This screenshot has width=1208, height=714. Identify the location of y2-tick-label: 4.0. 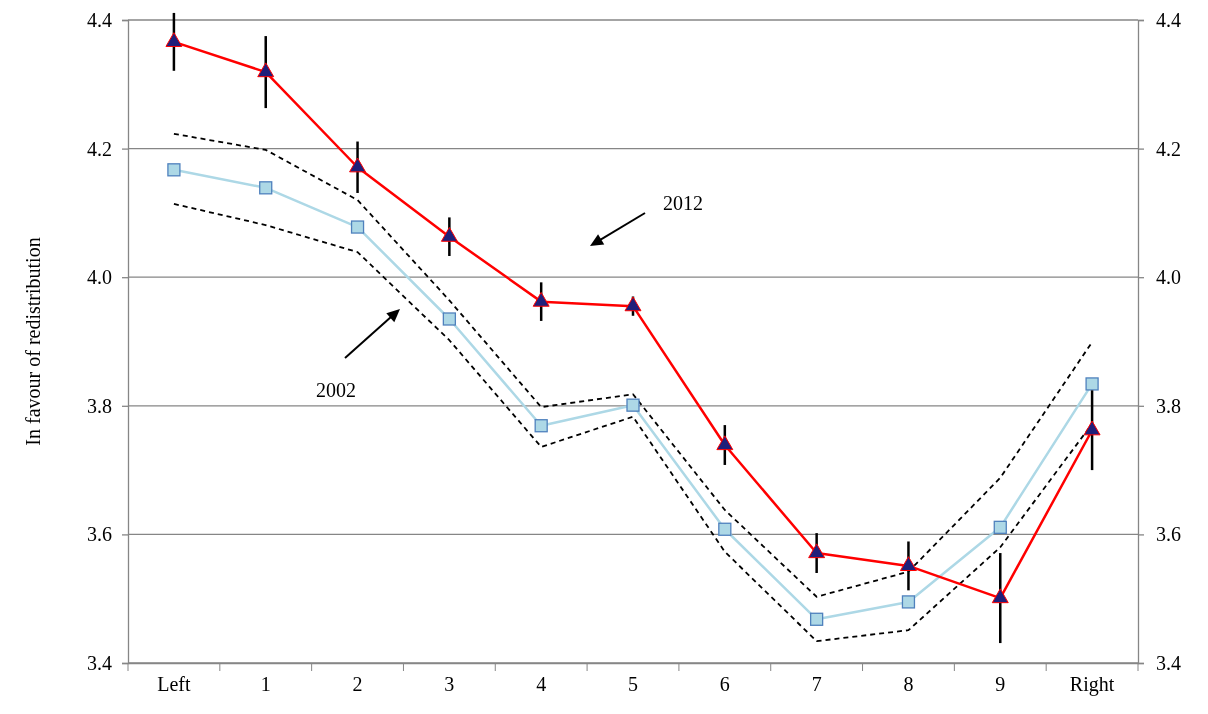
(1168, 277).